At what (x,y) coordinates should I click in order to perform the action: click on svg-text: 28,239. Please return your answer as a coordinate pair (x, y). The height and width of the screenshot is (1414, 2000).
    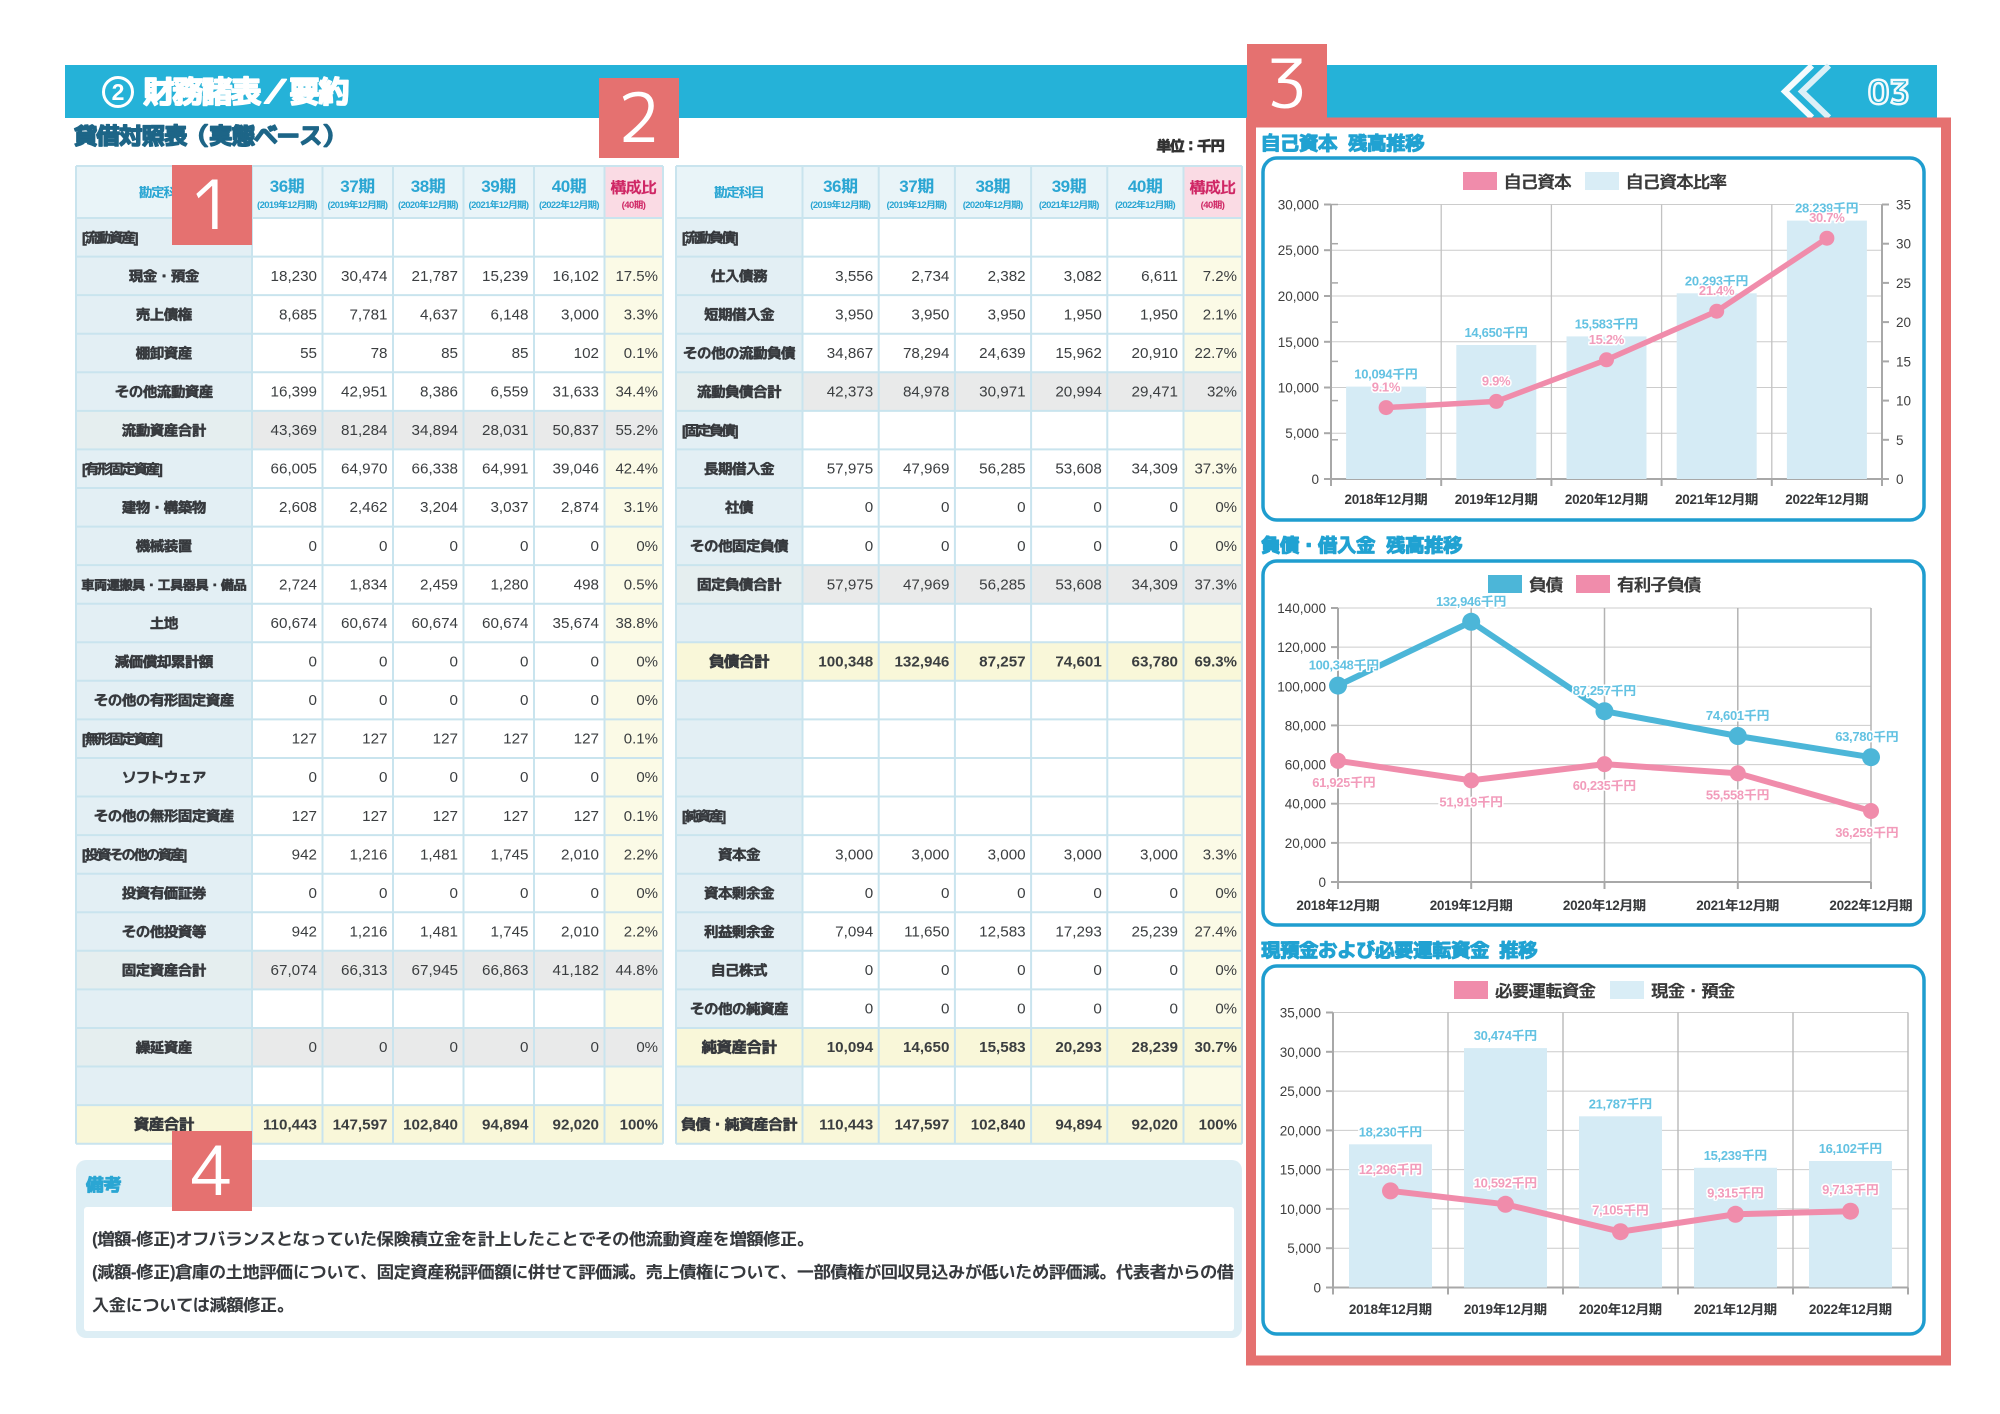
    Looking at the image, I should click on (1155, 1047).